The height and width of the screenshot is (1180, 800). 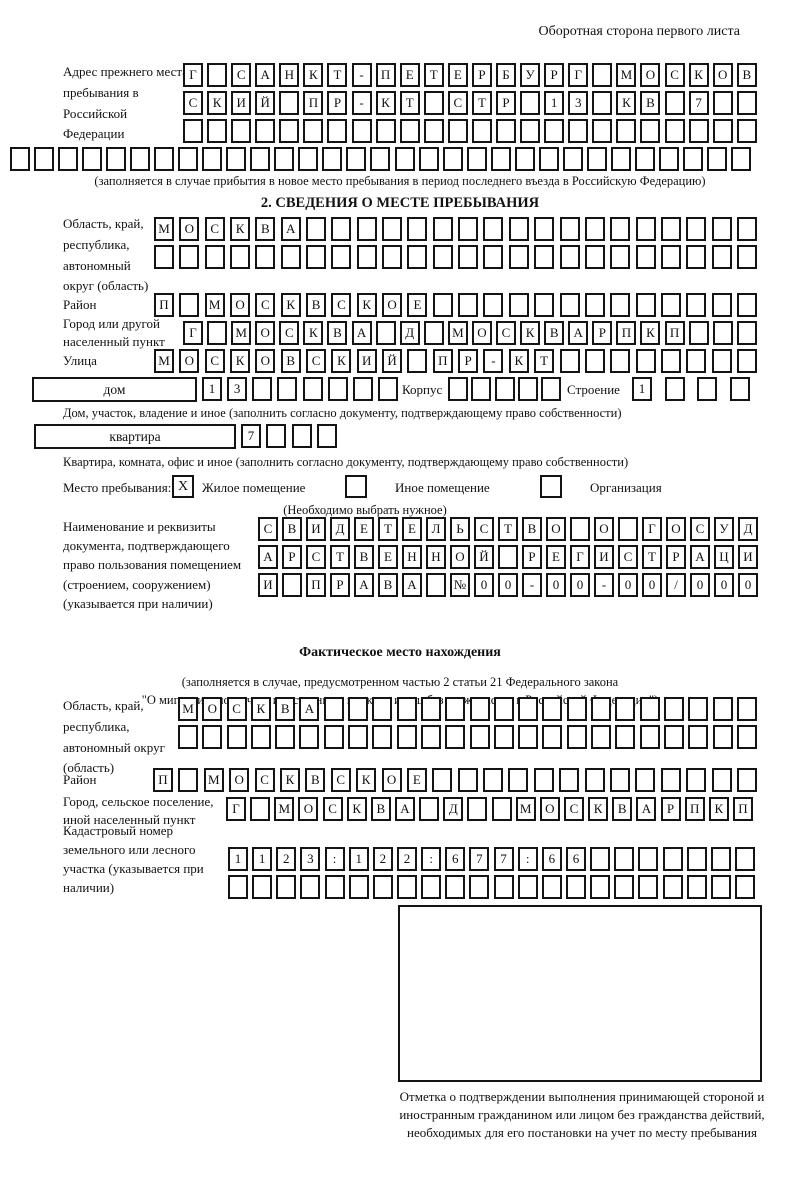 I want to click on char-cell: Т, so click(x=508, y=529).